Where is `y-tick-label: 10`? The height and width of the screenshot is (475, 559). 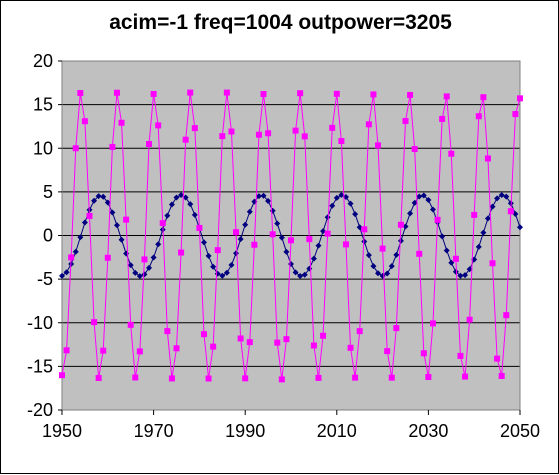 y-tick-label: 10 is located at coordinates (43, 148).